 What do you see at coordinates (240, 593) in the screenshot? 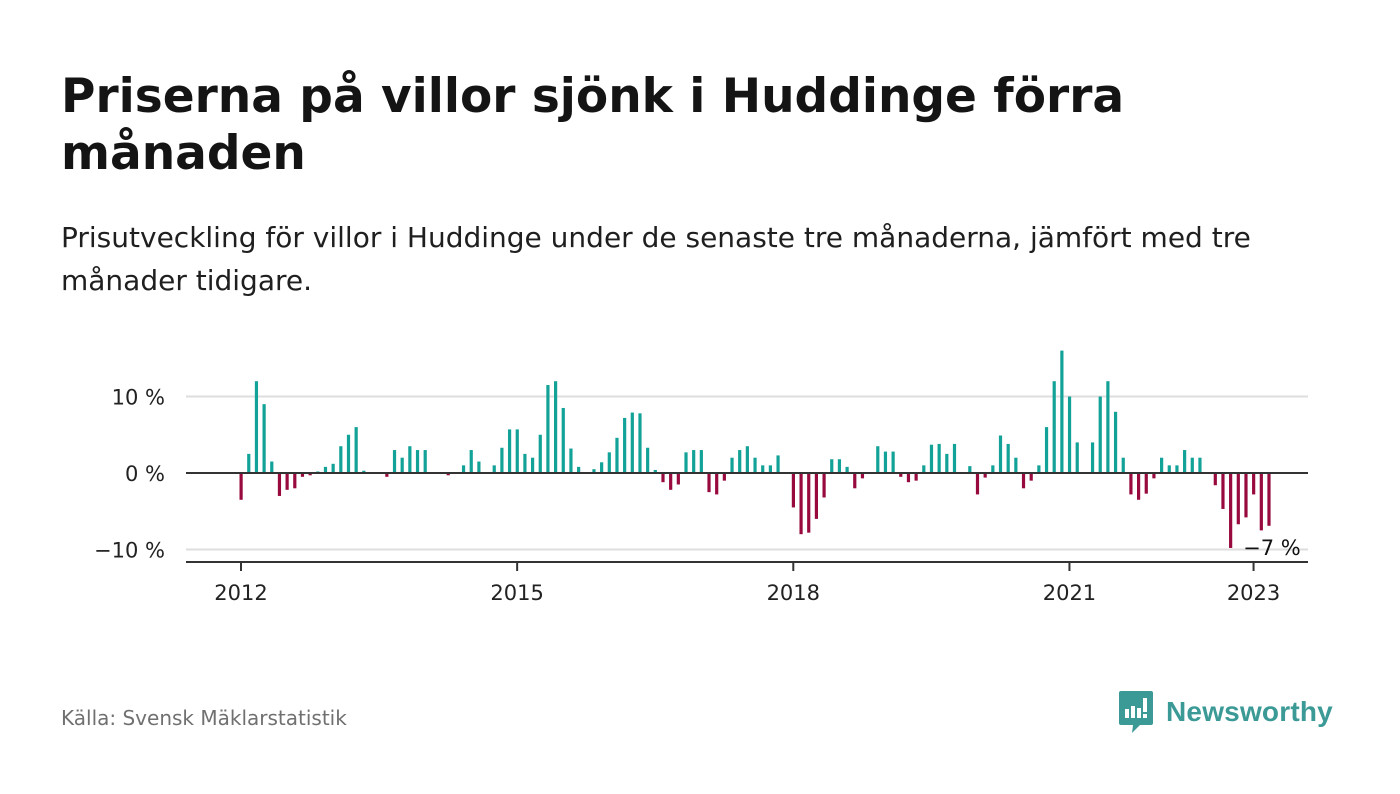
I see `x-tick-label: 2012` at bounding box center [240, 593].